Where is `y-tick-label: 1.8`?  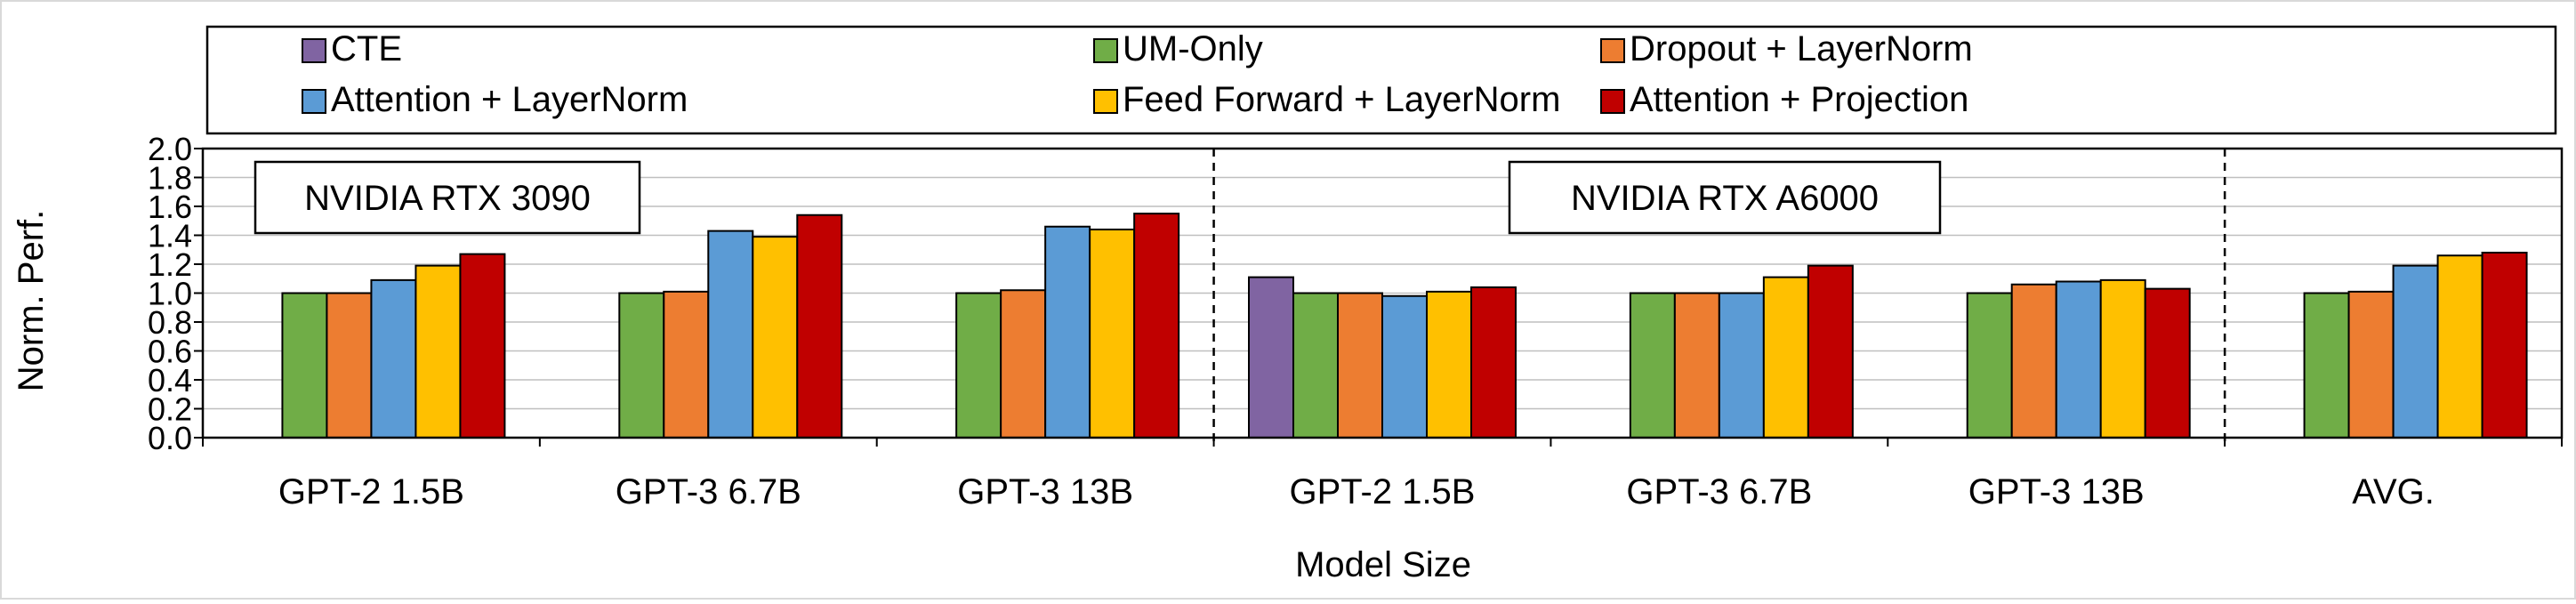
y-tick-label: 1.8 is located at coordinates (170, 178).